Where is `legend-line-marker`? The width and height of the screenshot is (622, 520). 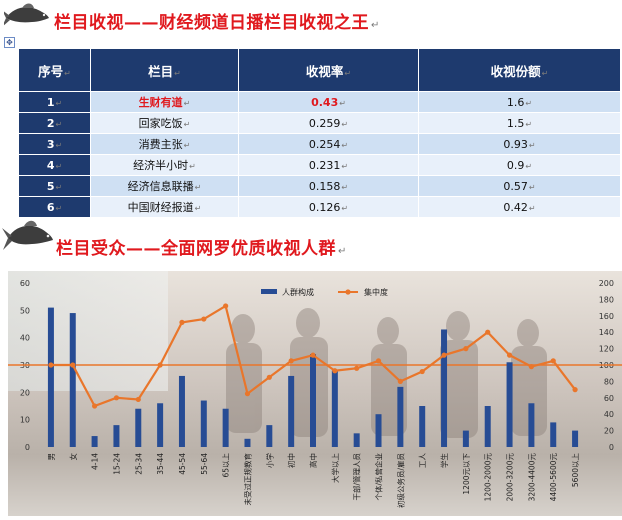
legend-line-marker is located at coordinates (348, 292).